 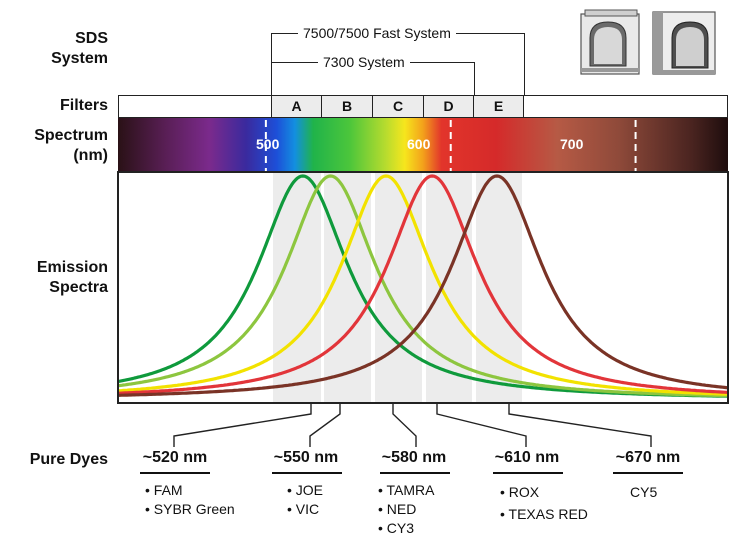 What do you see at coordinates (610, 42) in the screenshot?
I see `instrument-7500-icon` at bounding box center [610, 42].